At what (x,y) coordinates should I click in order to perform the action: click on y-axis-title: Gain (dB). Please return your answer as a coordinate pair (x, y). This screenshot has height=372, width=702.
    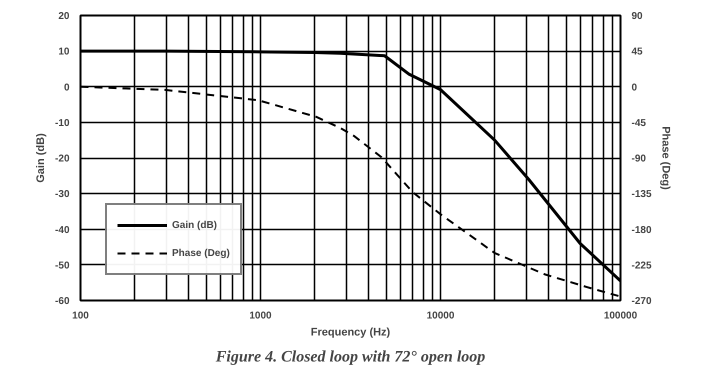
    Looking at the image, I should click on (41, 157).